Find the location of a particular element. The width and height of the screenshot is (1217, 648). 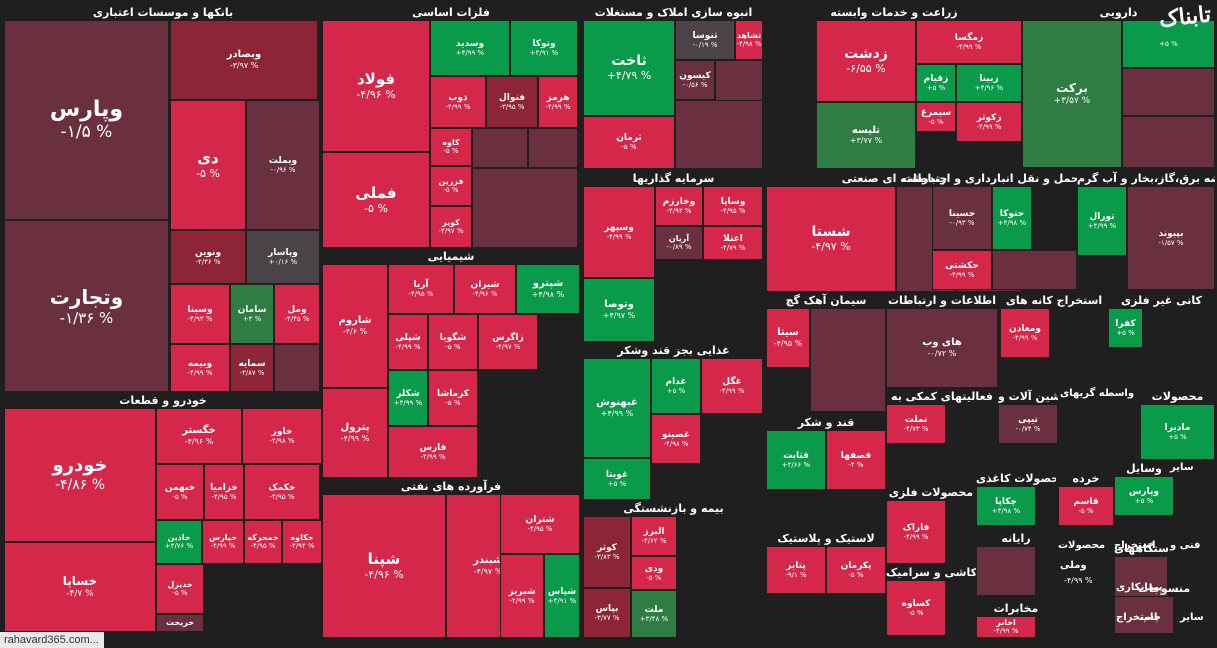

stock-tile: شپلی -۴/۹۹ % is located at coordinates (408, 342).